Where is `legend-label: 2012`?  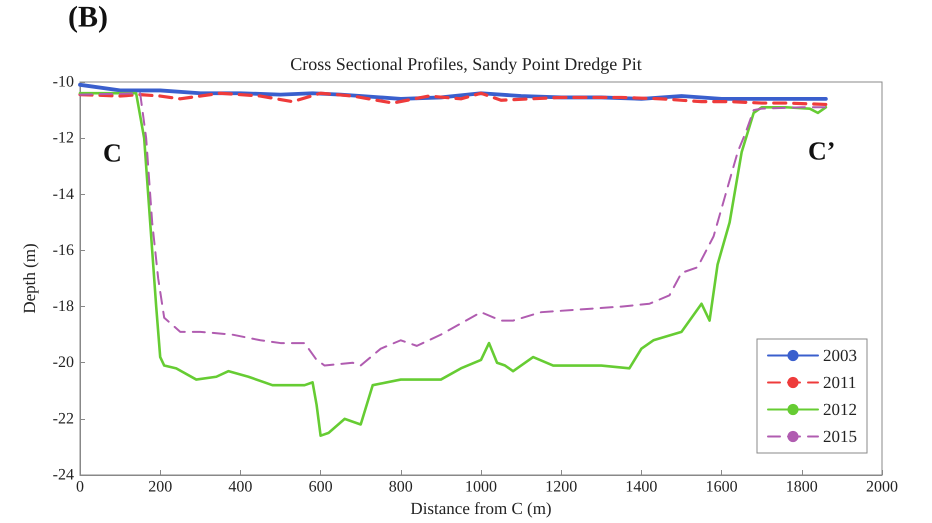
legend-label: 2012 is located at coordinates (840, 409).